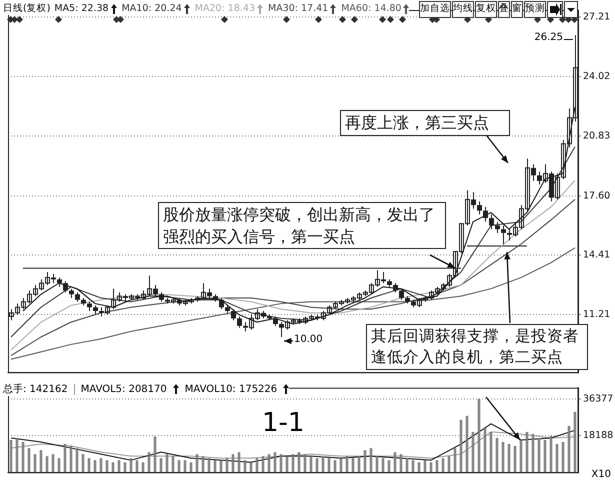  I want to click on y-tick-label: 11.21, so click(596, 314).